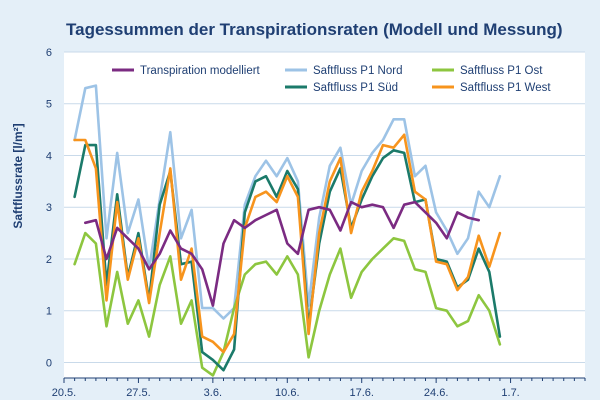 The height and width of the screenshot is (400, 600). I want to click on y-tick-label: 5, so click(49, 105).